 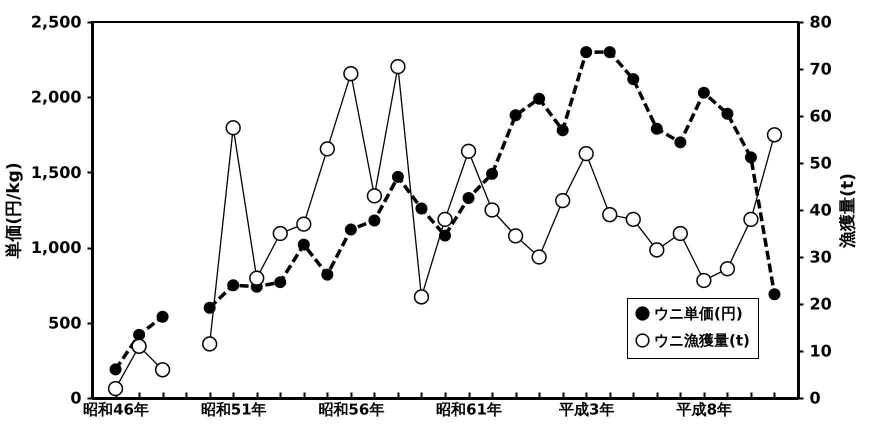 I want to click on y2-tick-label: 30, so click(x=821, y=257).